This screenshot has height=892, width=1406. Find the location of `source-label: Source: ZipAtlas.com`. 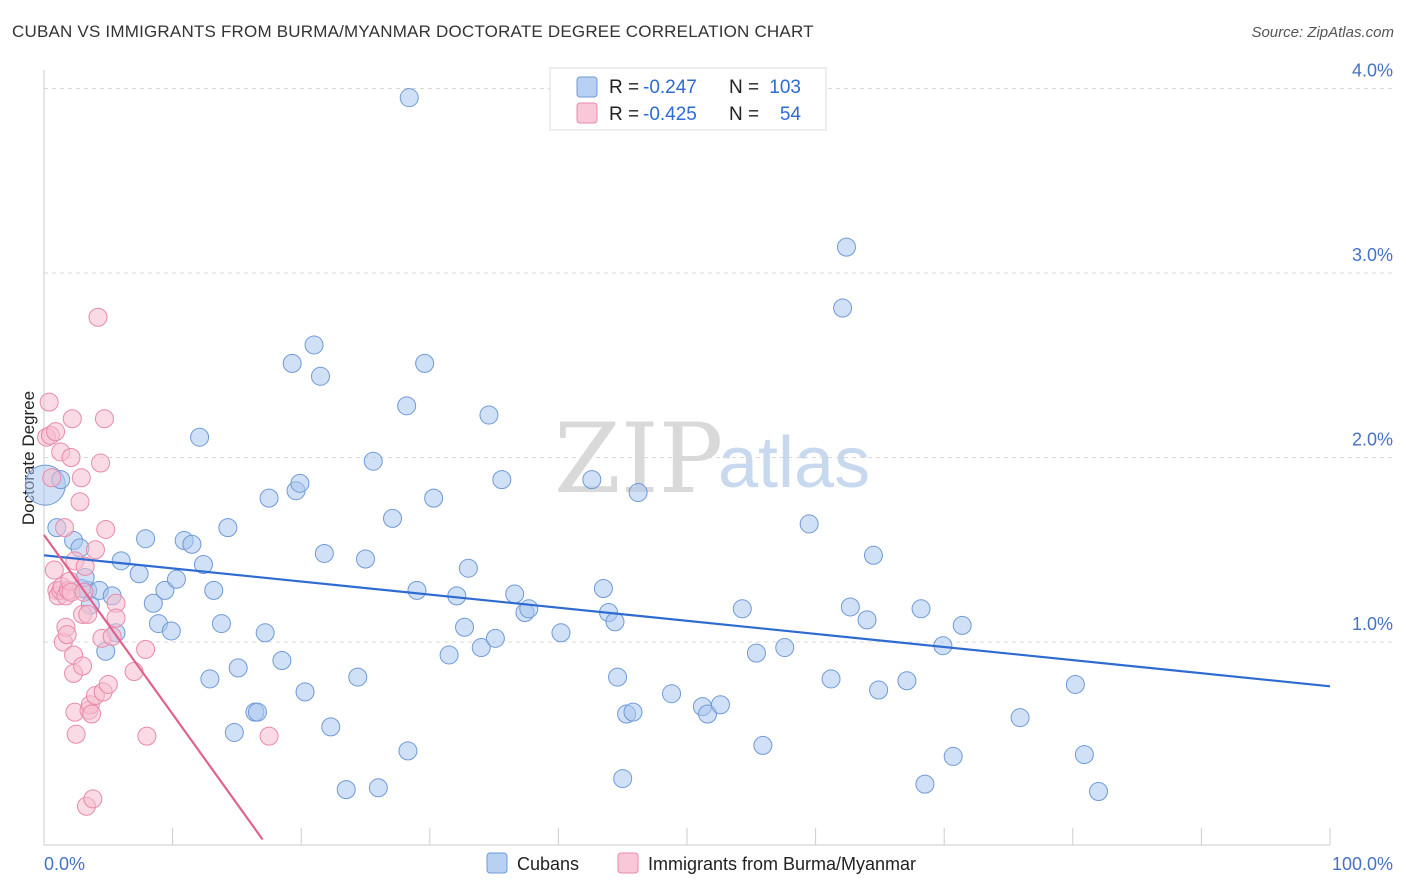

source-label: Source: ZipAtlas.com is located at coordinates (1322, 32).